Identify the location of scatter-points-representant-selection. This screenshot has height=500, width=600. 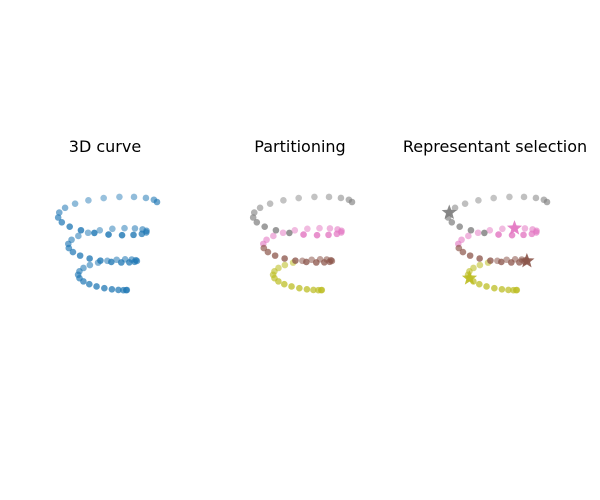
(496, 243).